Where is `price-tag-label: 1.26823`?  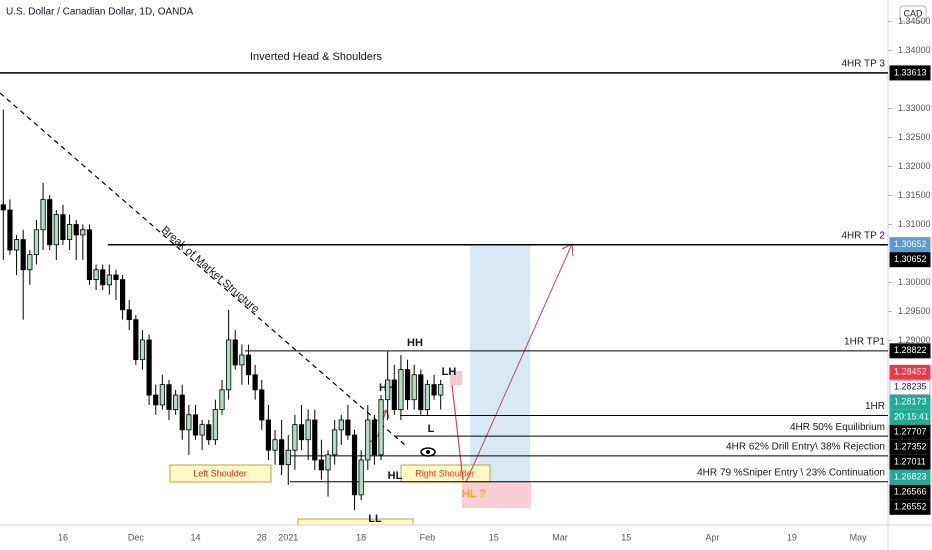 price-tag-label: 1.26823 is located at coordinates (910, 477).